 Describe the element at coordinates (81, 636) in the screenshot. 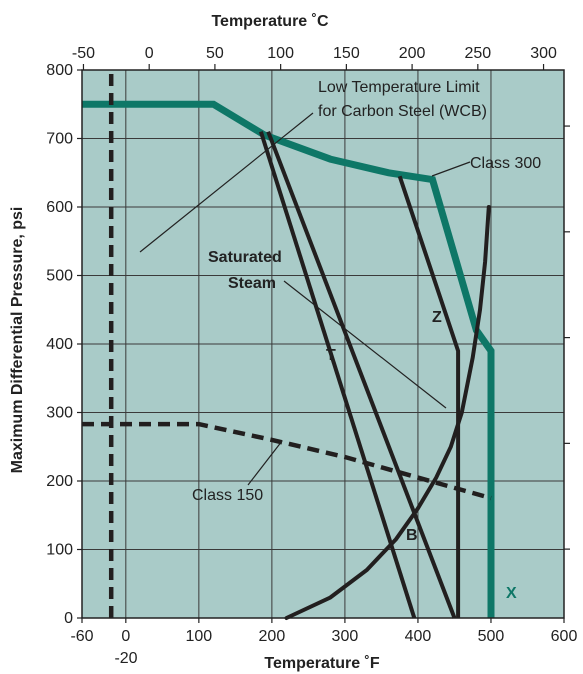

I see `x-tick-label: -60` at that location.